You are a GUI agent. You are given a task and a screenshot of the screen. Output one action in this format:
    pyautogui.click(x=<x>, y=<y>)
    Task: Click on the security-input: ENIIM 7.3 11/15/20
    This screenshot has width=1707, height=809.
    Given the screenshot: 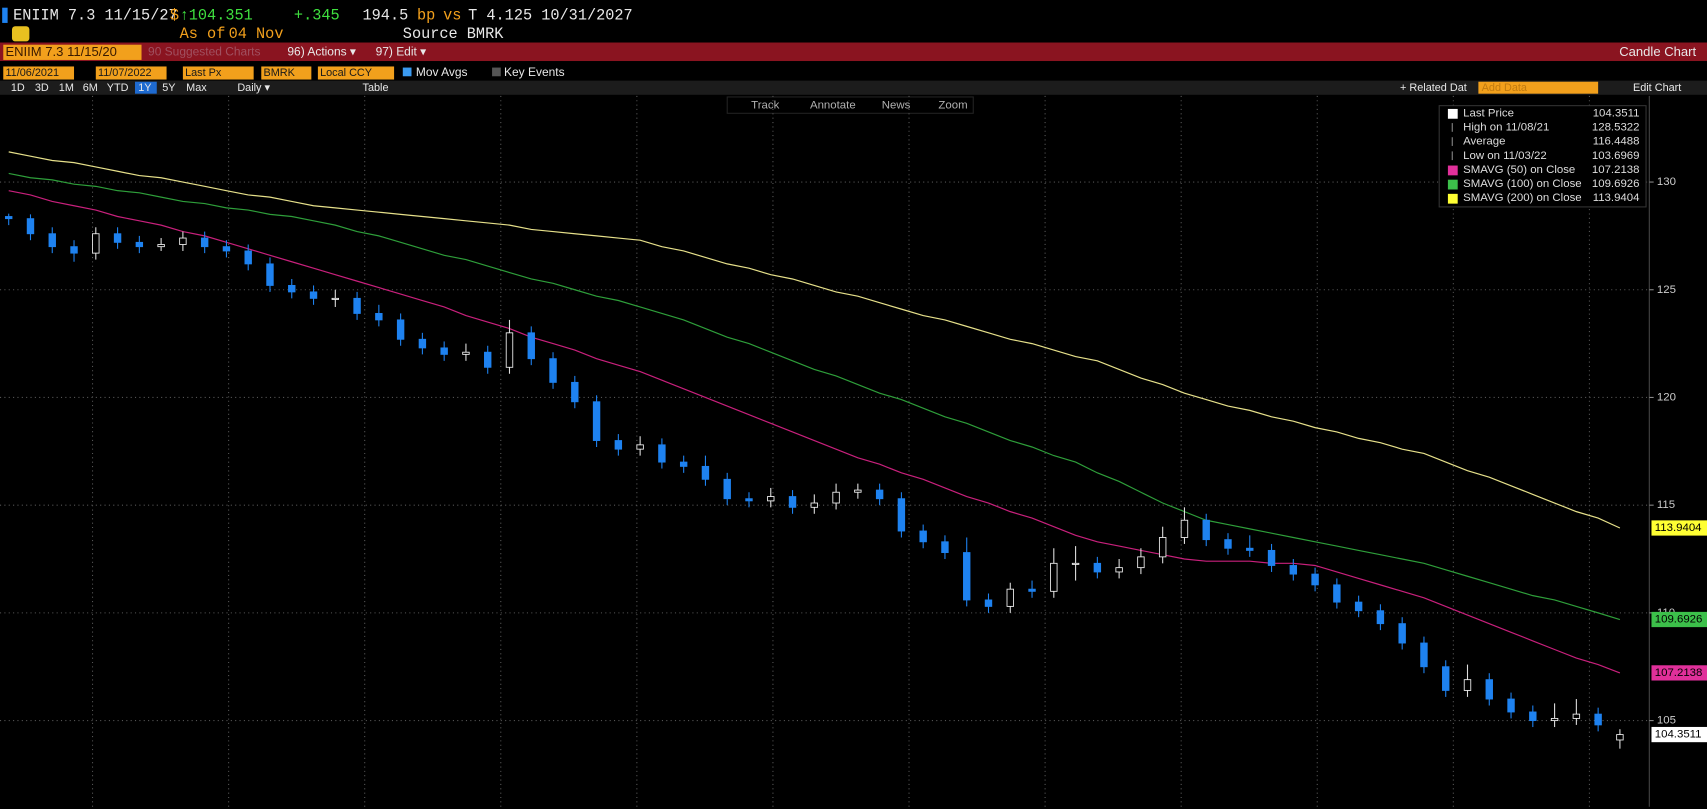 What is the action you would take?
    pyautogui.click(x=60, y=51)
    